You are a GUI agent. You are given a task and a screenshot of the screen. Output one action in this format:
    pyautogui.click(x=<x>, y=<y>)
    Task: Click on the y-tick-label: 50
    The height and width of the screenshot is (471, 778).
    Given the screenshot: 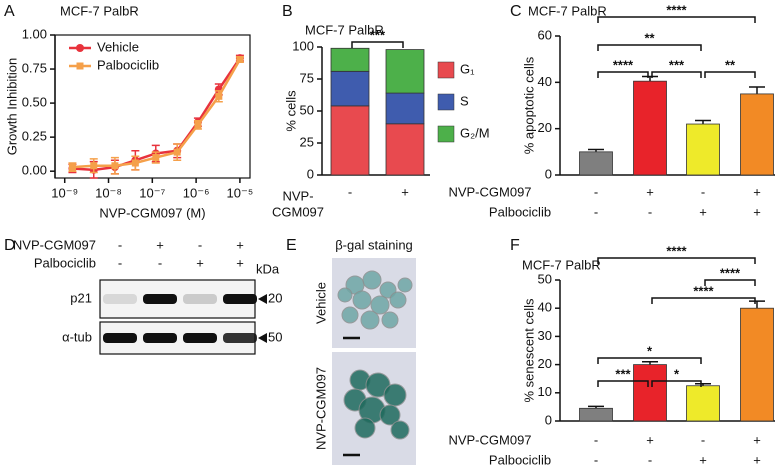 What is the action you would take?
    pyautogui.click(x=307, y=109)
    